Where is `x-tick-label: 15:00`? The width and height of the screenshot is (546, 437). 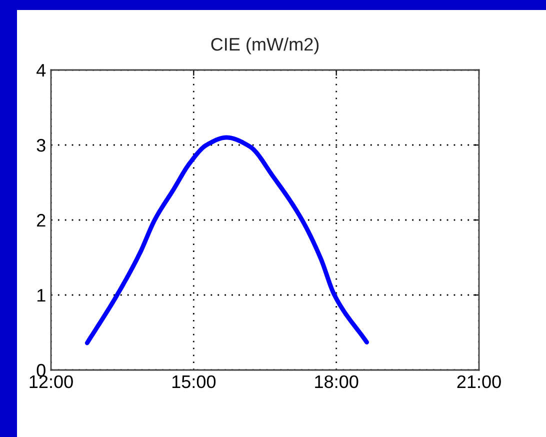
x-tick-label: 15:00 is located at coordinates (194, 381).